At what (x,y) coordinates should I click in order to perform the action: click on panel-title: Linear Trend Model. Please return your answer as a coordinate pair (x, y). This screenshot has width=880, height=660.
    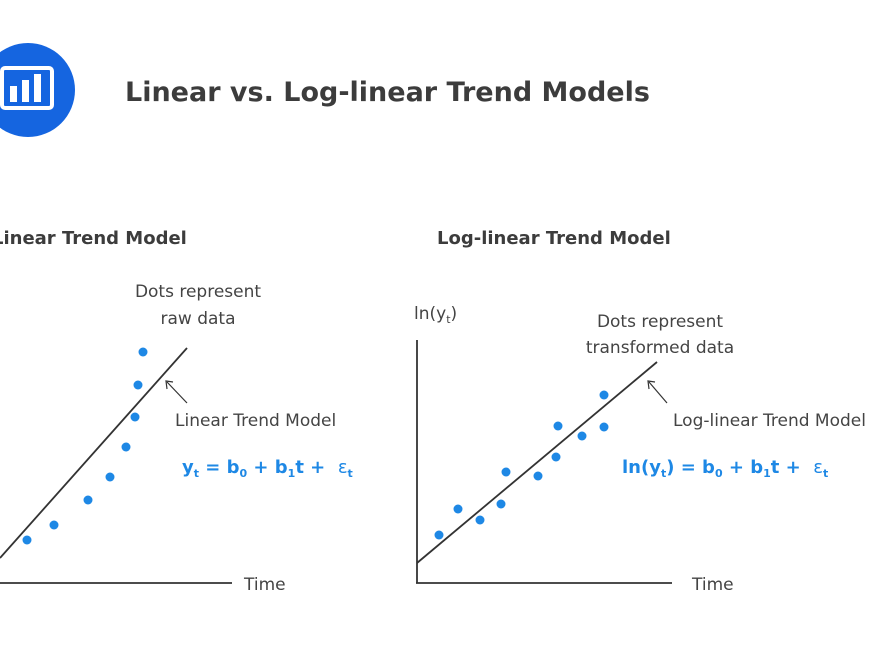
    Looking at the image, I should click on (93, 238).